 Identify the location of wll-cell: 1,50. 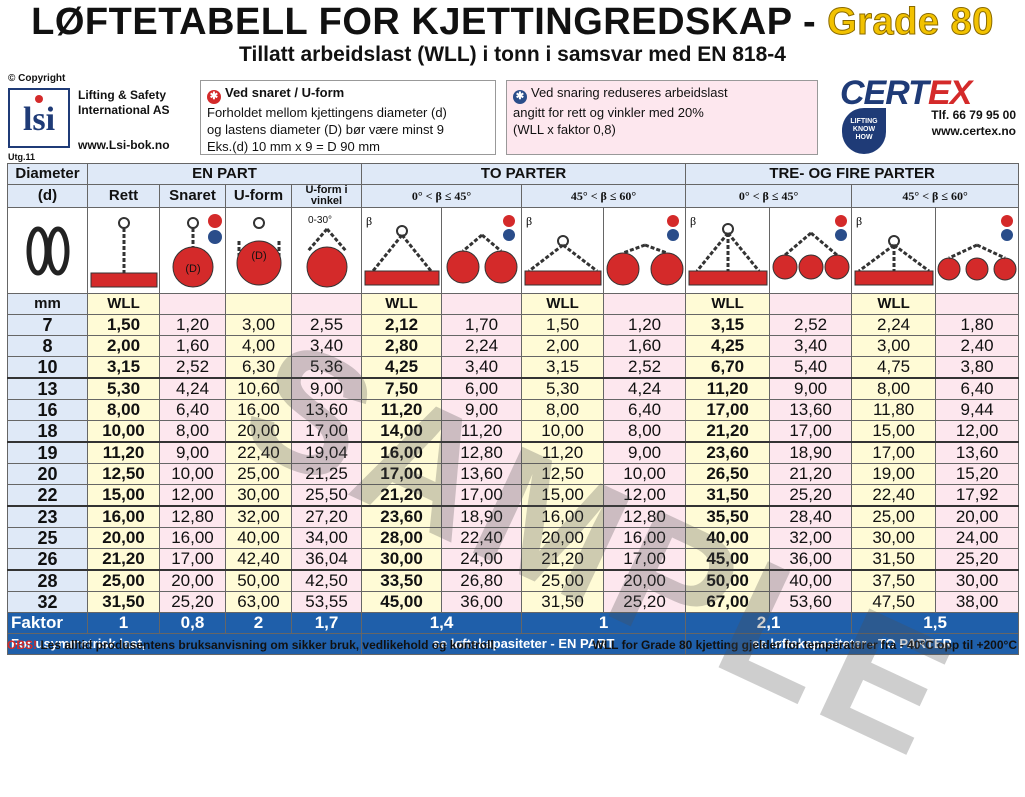
(563, 325).